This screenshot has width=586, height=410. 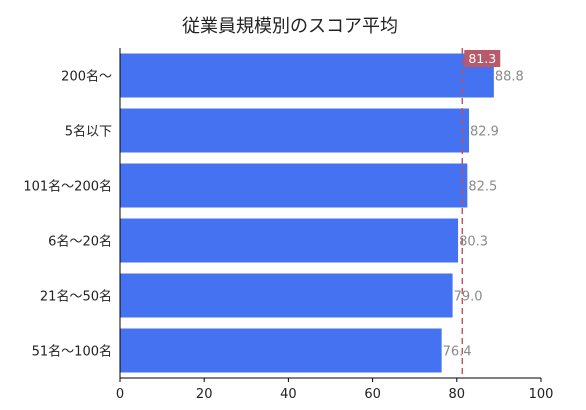 What do you see at coordinates (484, 132) in the screenshot?
I see `data-label: 82.9` at bounding box center [484, 132].